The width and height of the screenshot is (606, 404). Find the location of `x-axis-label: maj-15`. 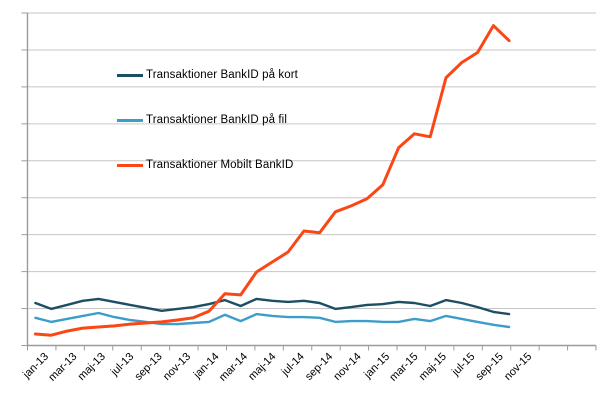

x-axis-label: maj-15 is located at coordinates (433, 367).